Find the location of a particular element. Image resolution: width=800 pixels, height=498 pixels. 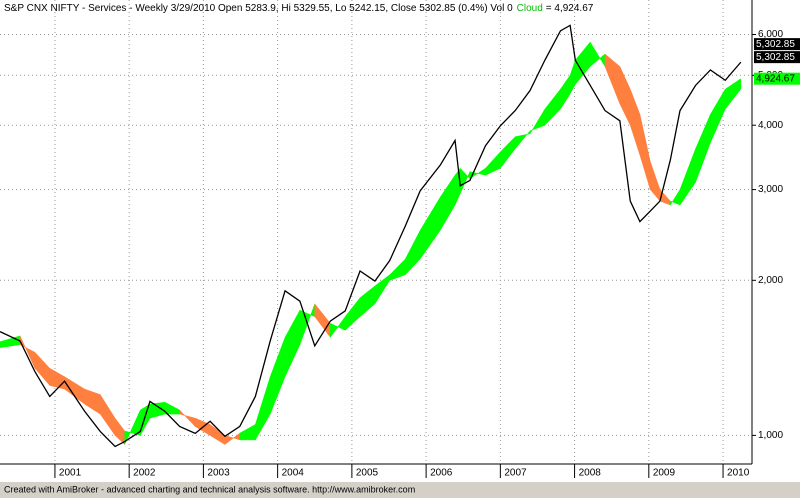

cloud-legend-value: = 4,924.67 is located at coordinates (570, 8).